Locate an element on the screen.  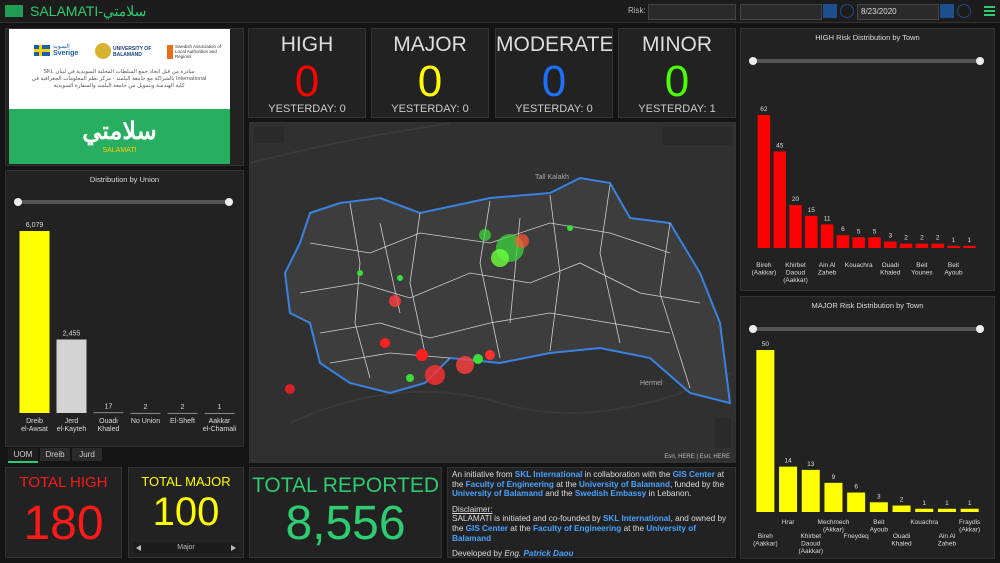
pager-label: Major is located at coordinates (186, 547).